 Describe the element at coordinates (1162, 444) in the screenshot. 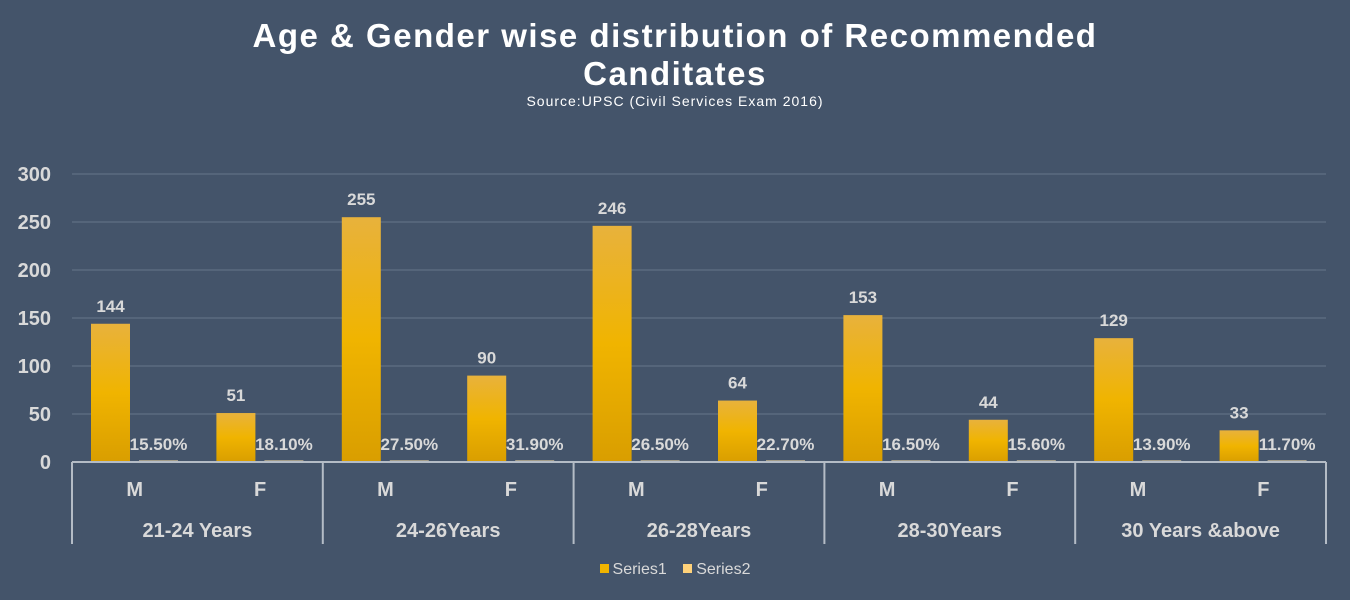

I see `data-label-series2: 13.90%` at that location.